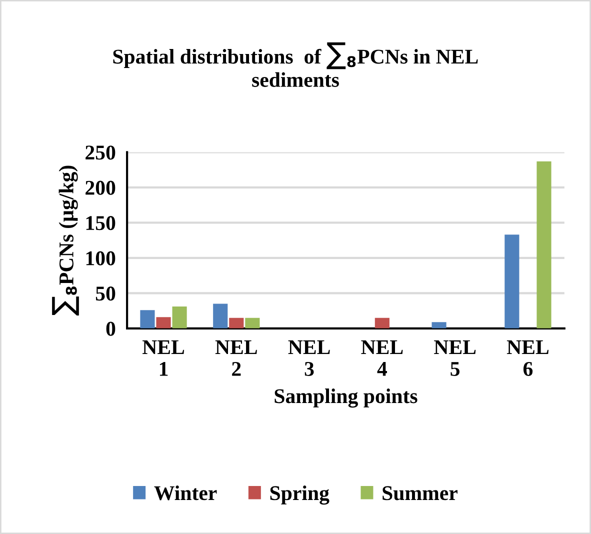 The height and width of the screenshot is (534, 591). Describe the element at coordinates (101, 258) in the screenshot. I see `y-tick-label: 100` at that location.